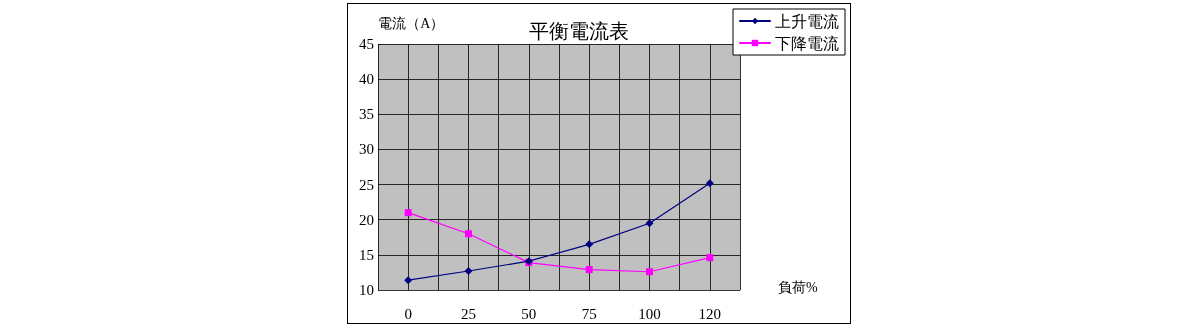 The image size is (1200, 330). I want to click on x-tick-label: 120, so click(710, 313).